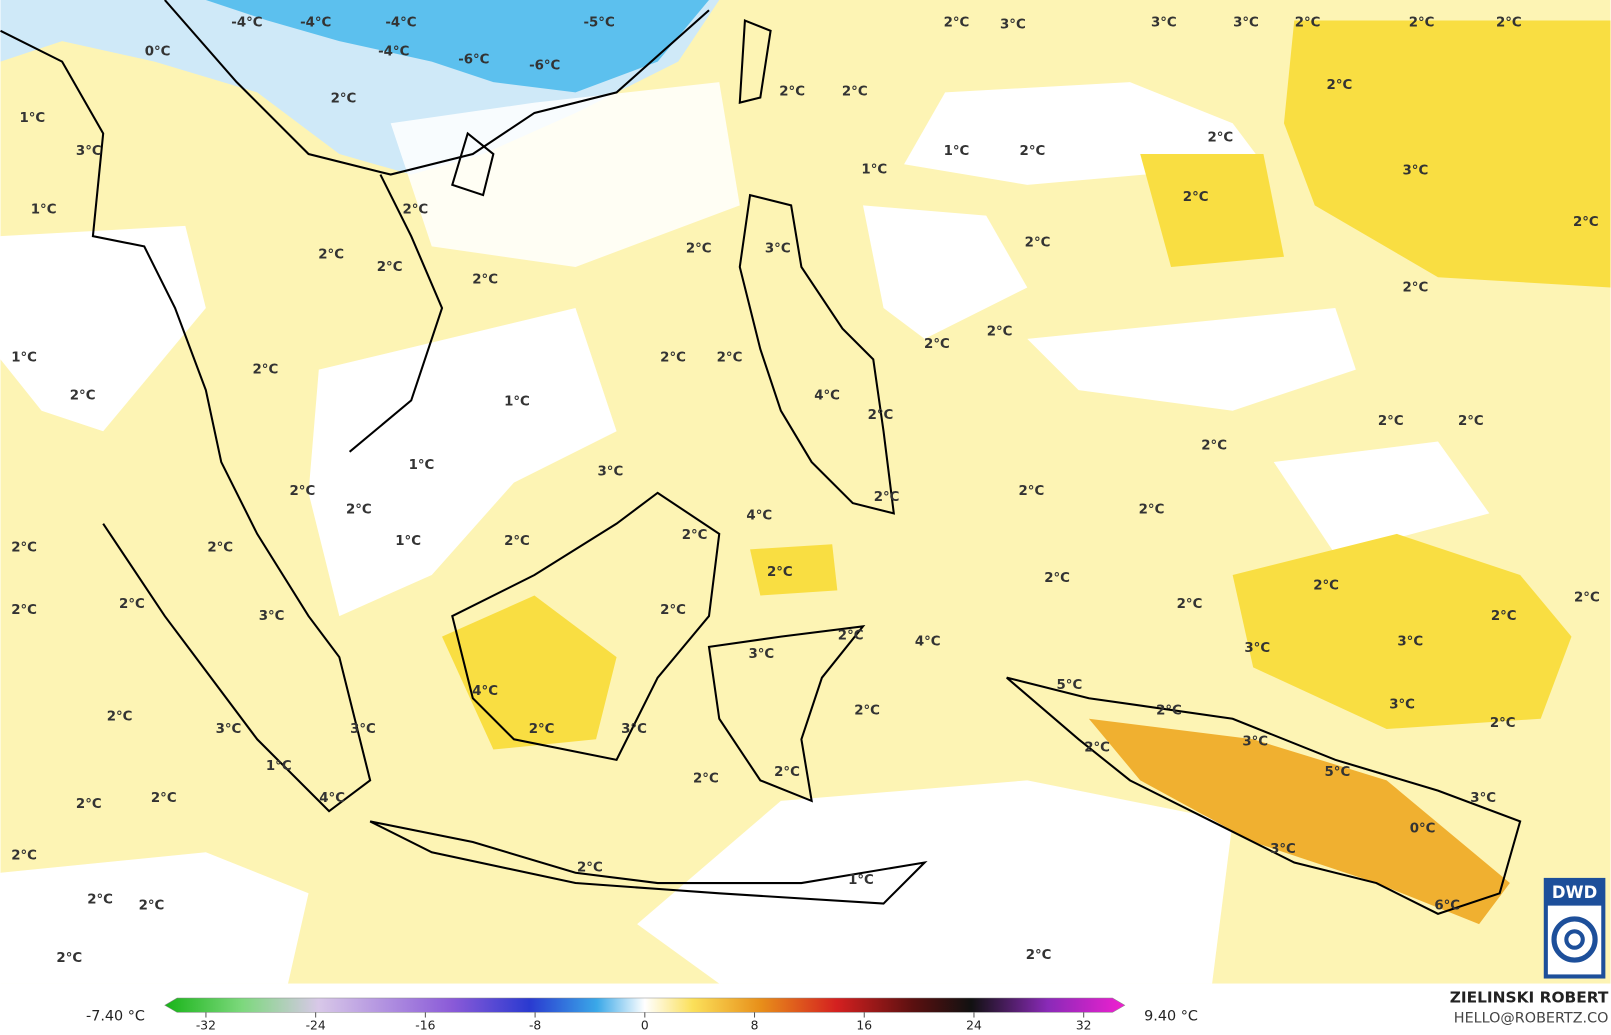  Describe the element at coordinates (1338, 772) in the screenshot. I see `temp-label: 5°C` at that location.